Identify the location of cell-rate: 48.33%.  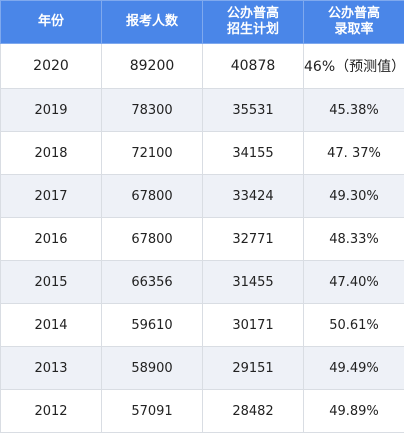
(354, 239).